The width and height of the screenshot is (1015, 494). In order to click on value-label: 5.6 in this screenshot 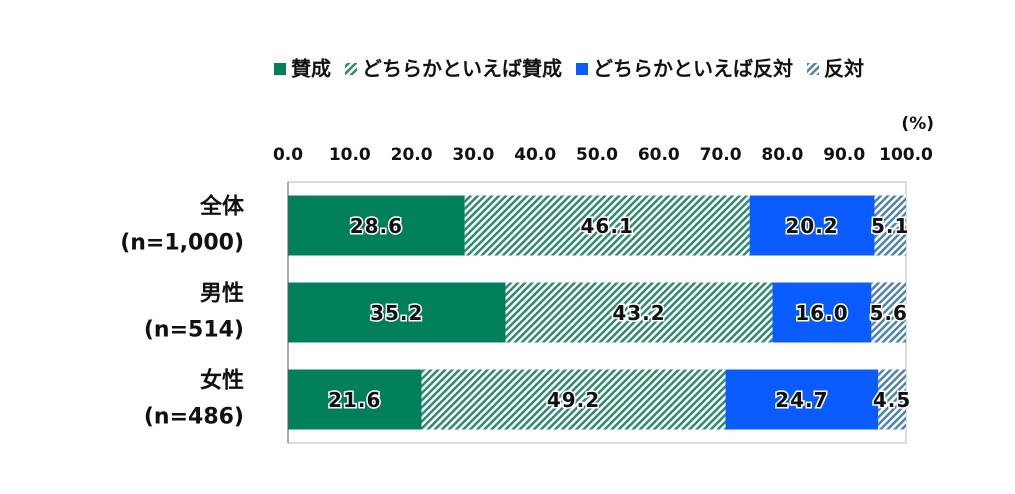, I will do `click(888, 313)`.